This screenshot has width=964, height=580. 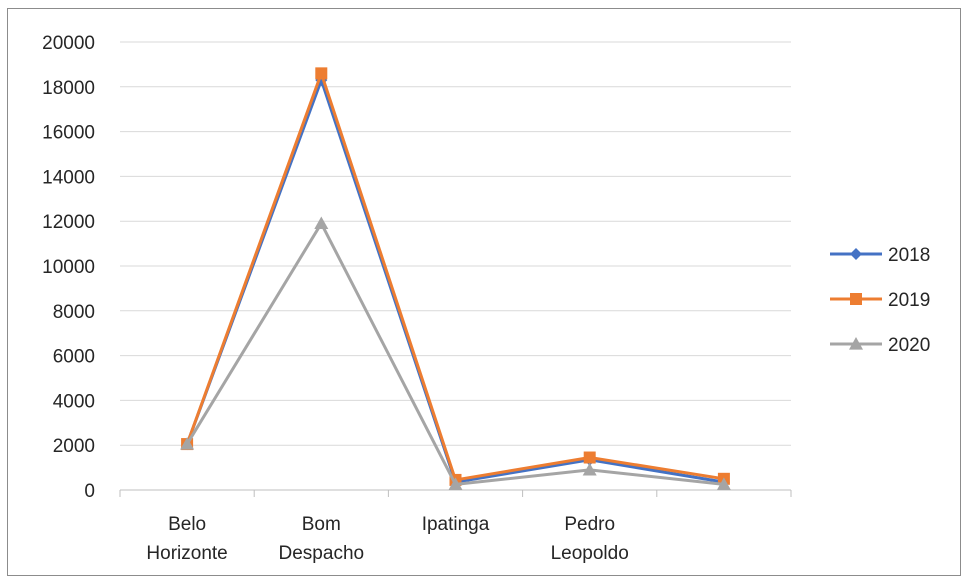 I want to click on y-tick-label: 10000, so click(x=68, y=267).